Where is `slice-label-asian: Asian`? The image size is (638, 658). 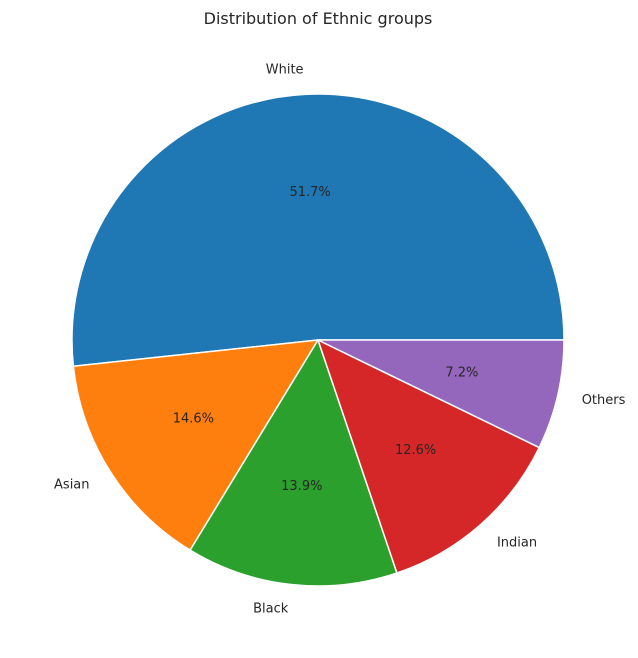 slice-label-asian: Asian is located at coordinates (71, 484).